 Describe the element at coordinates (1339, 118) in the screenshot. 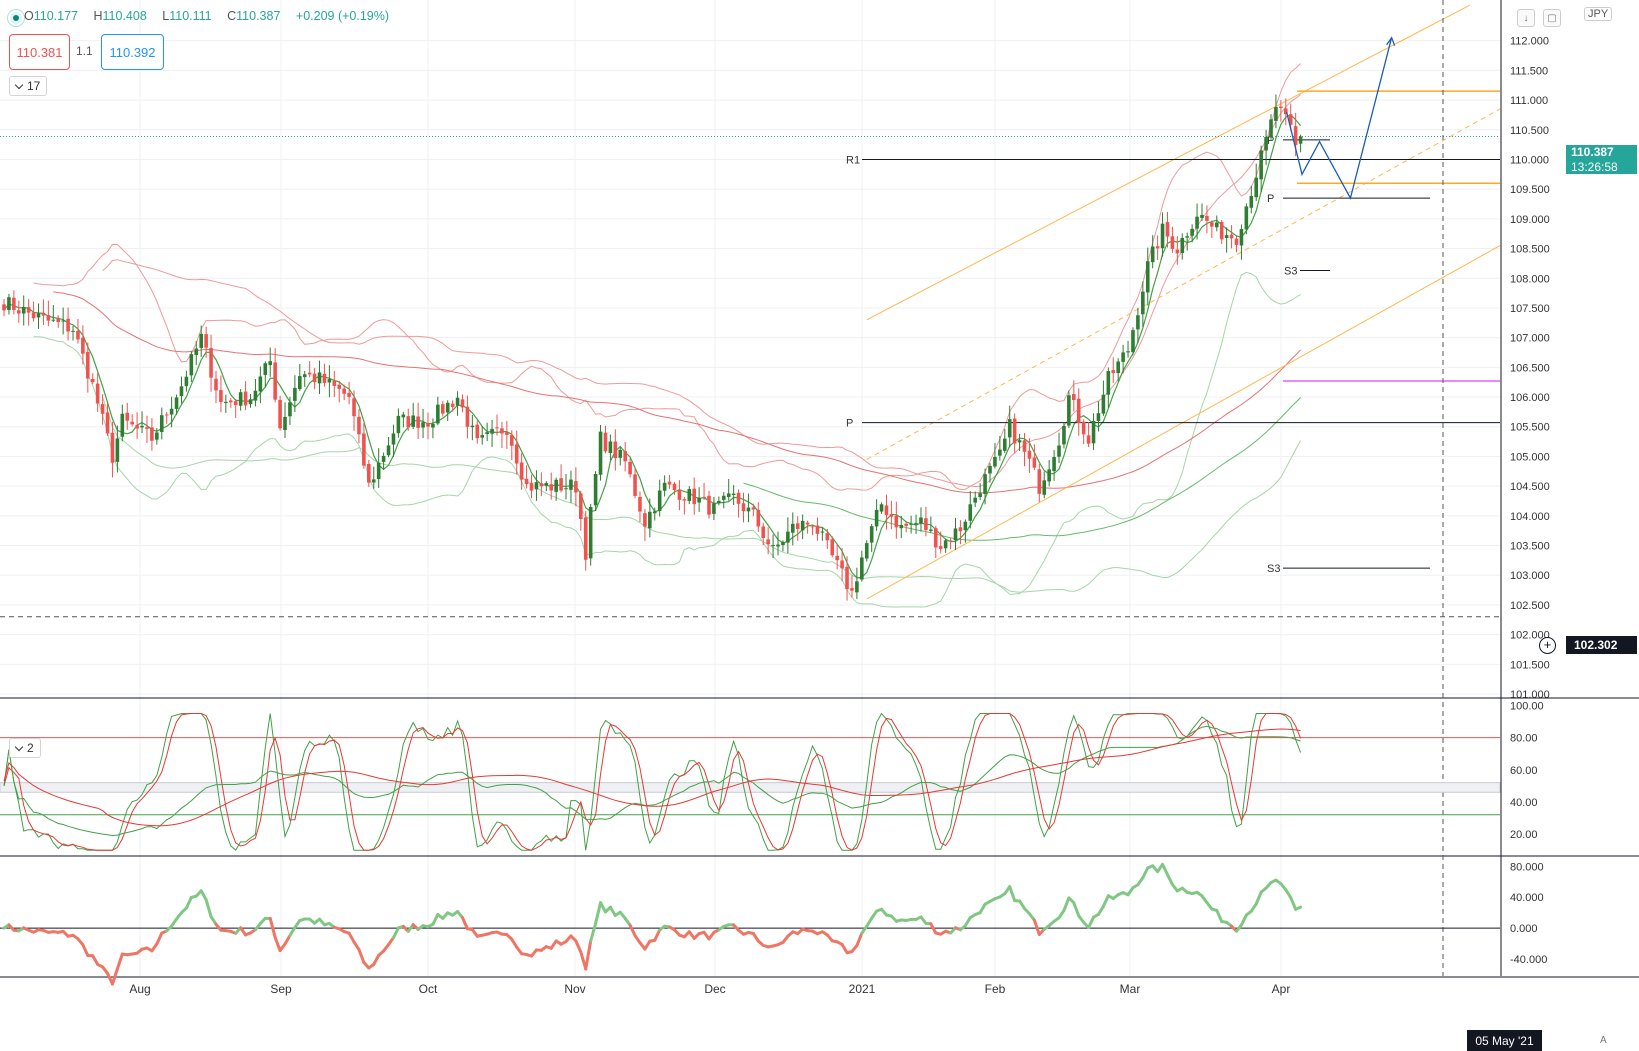

I see `projection-path` at that location.